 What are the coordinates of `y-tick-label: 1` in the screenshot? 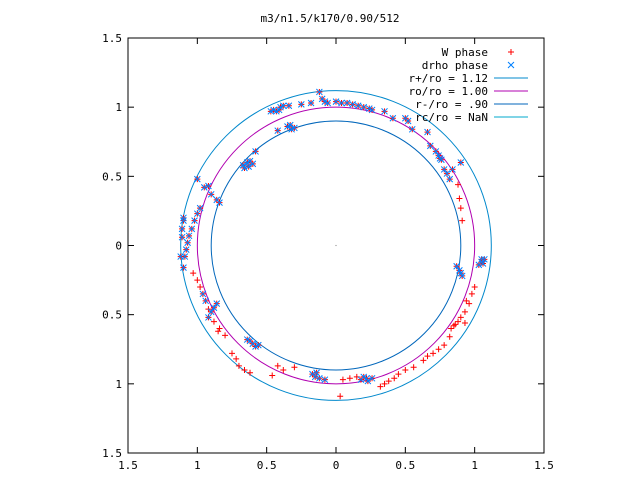 It's located at (118, 384).